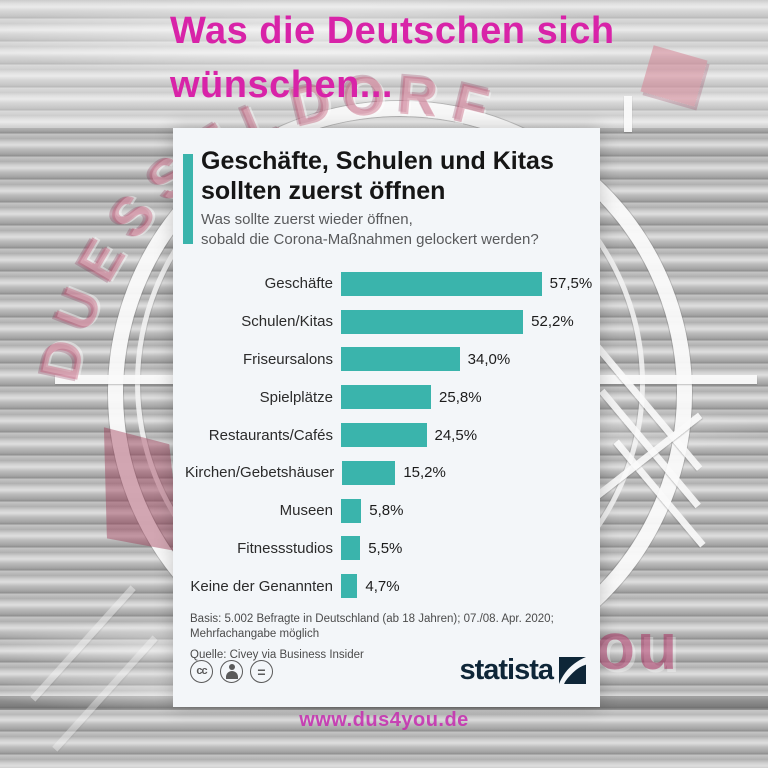 Image resolution: width=768 pixels, height=768 pixels. I want to click on bar-value-label: 5,5%, so click(385, 548).